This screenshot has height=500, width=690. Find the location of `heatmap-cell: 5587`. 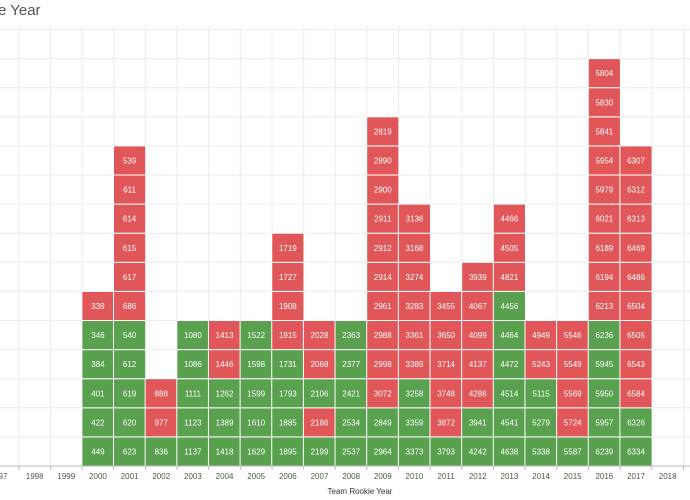

heatmap-cell: 5587 is located at coordinates (573, 451).